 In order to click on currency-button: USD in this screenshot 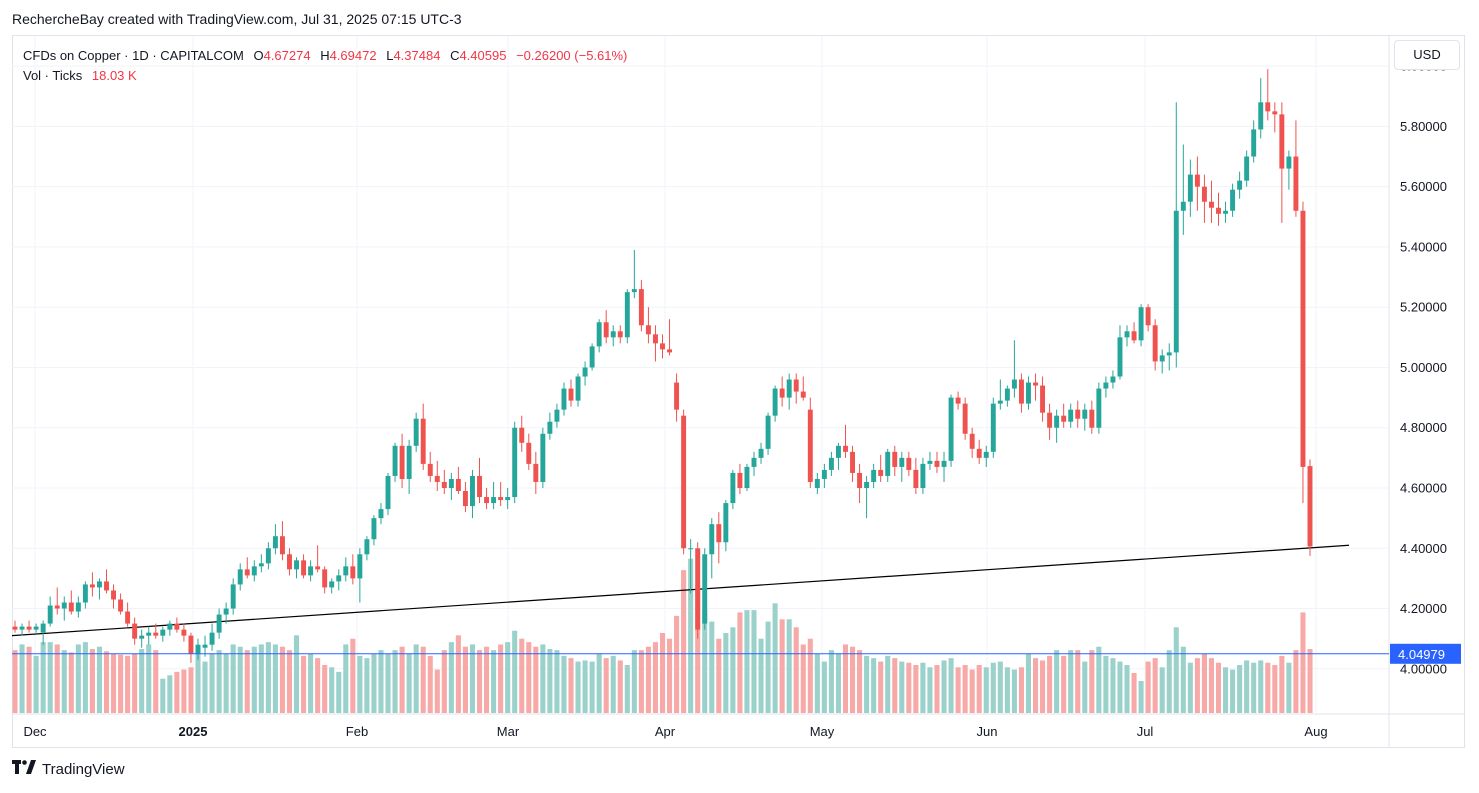, I will do `click(1427, 55)`.